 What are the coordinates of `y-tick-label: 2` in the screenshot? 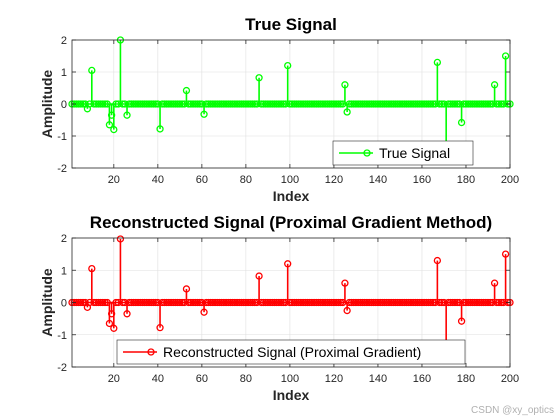 It's located at (64, 239).